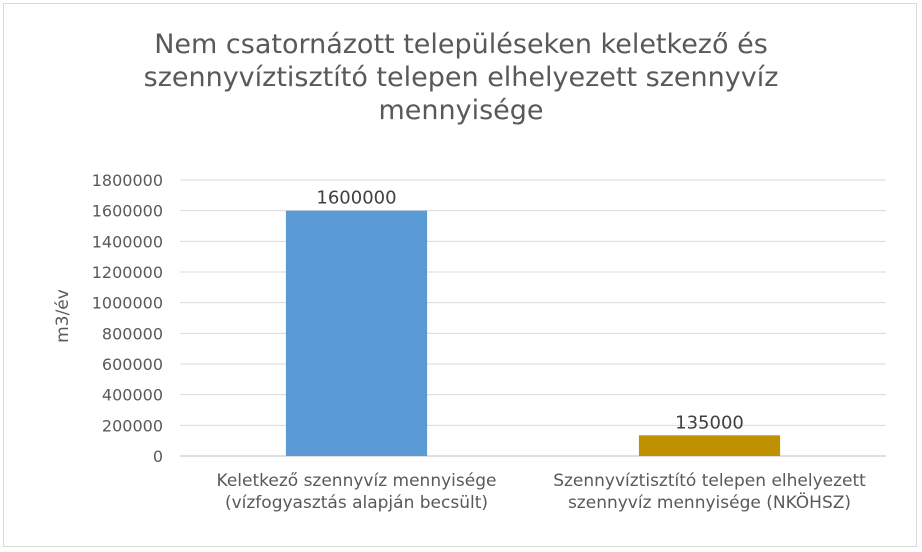 This screenshot has height=552, width=922. Describe the element at coordinates (127, 303) in the screenshot. I see `y-tick-label: 1000000` at that location.